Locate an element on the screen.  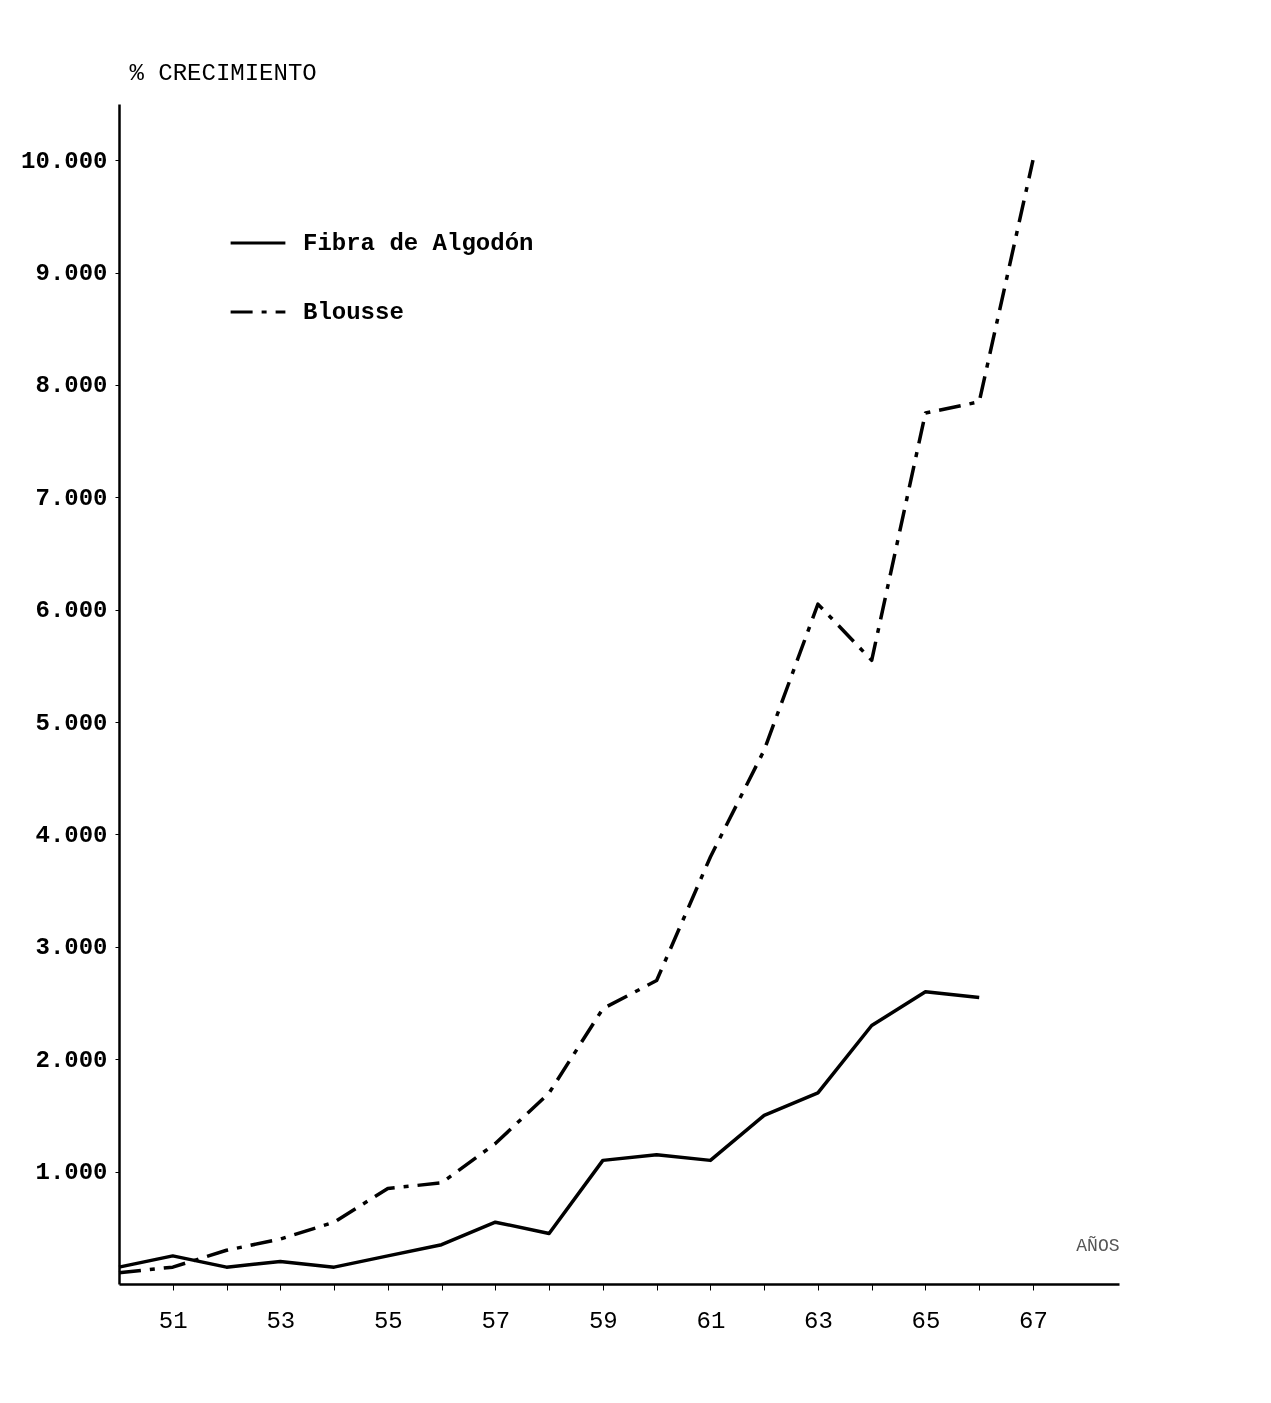
x-tick-label: 51 is located at coordinates (173, 1321).